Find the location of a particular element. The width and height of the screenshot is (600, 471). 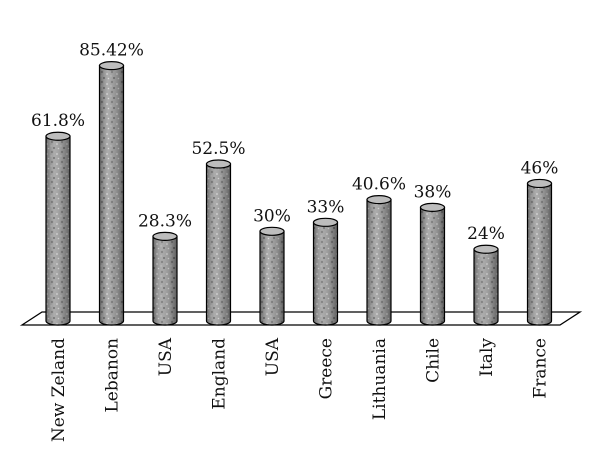

x-tick-label-10: France is located at coordinates (541, 368).